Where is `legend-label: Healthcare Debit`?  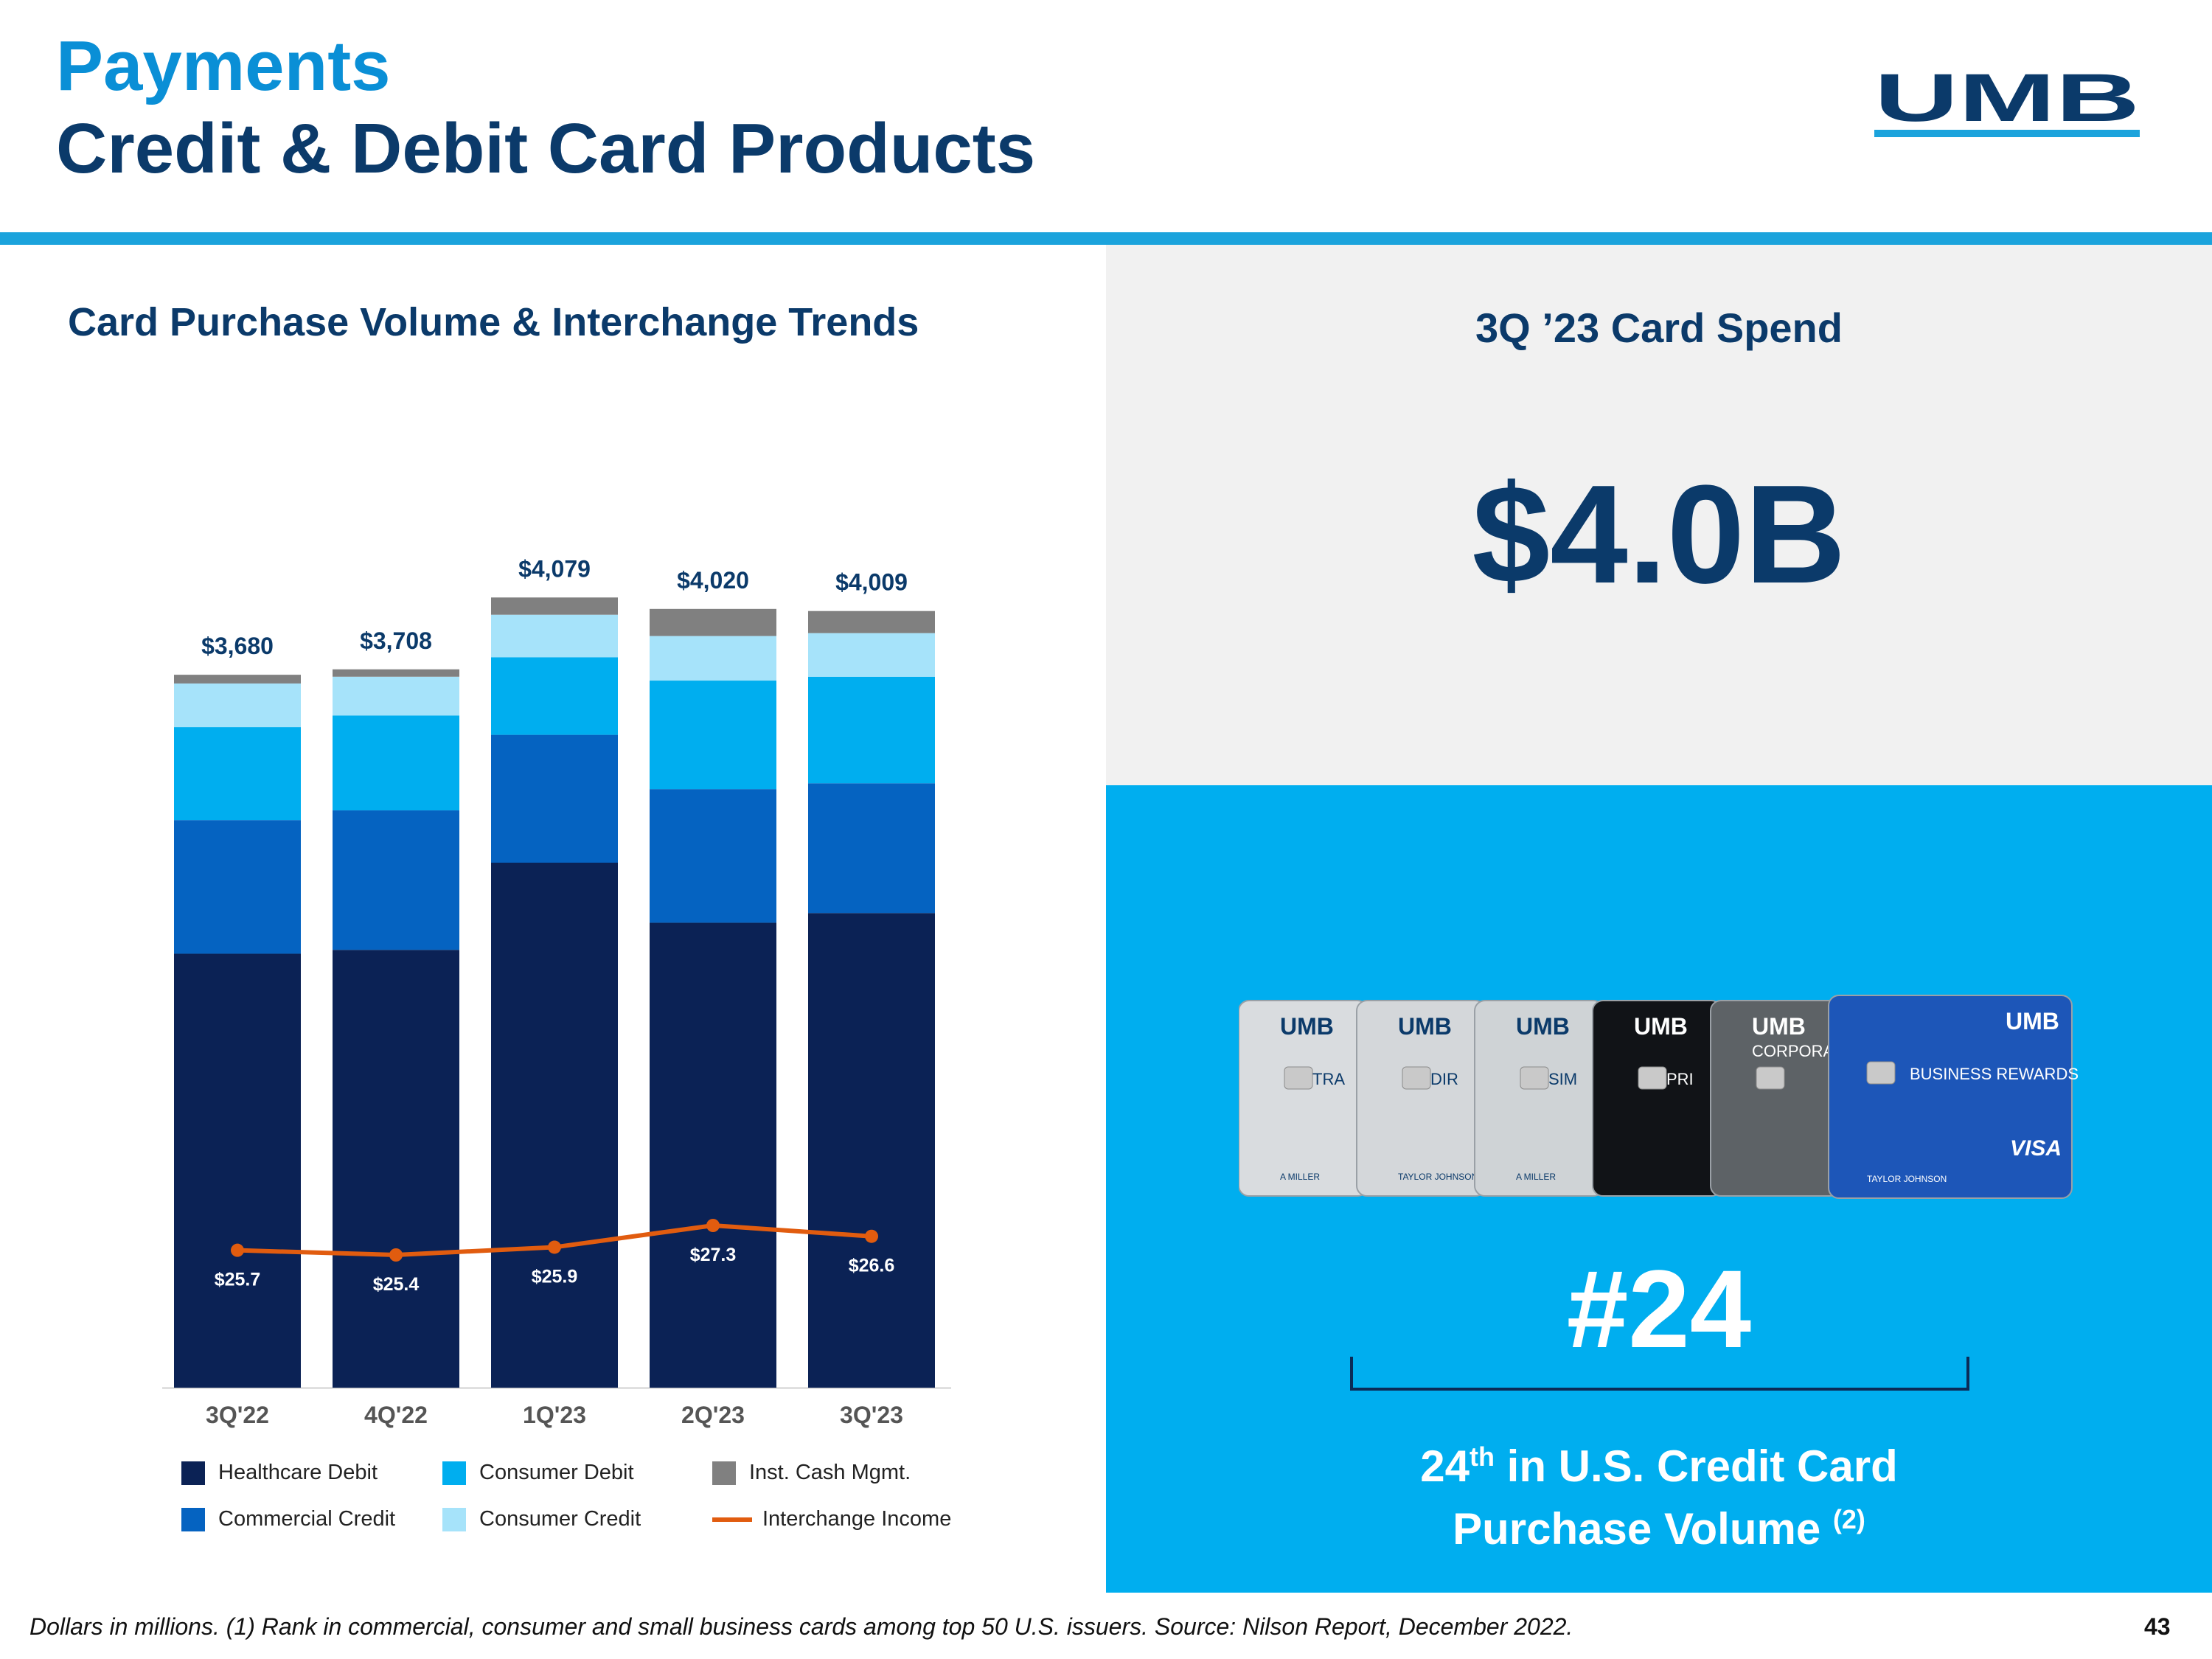 legend-label: Healthcare Debit is located at coordinates (298, 1472).